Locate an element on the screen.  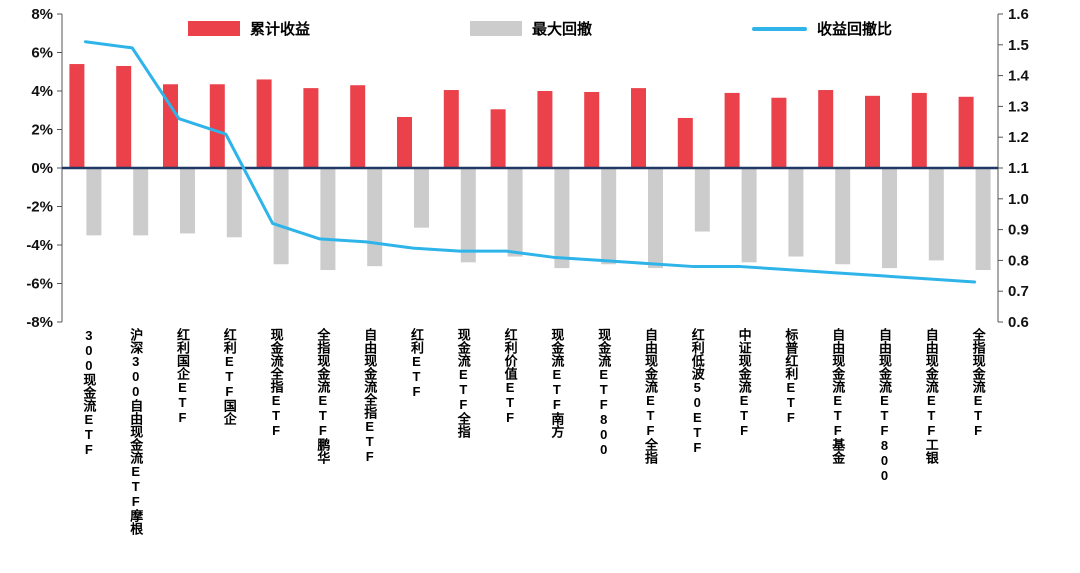
left-axis-tick-label: 4% is located at coordinates (42, 91).